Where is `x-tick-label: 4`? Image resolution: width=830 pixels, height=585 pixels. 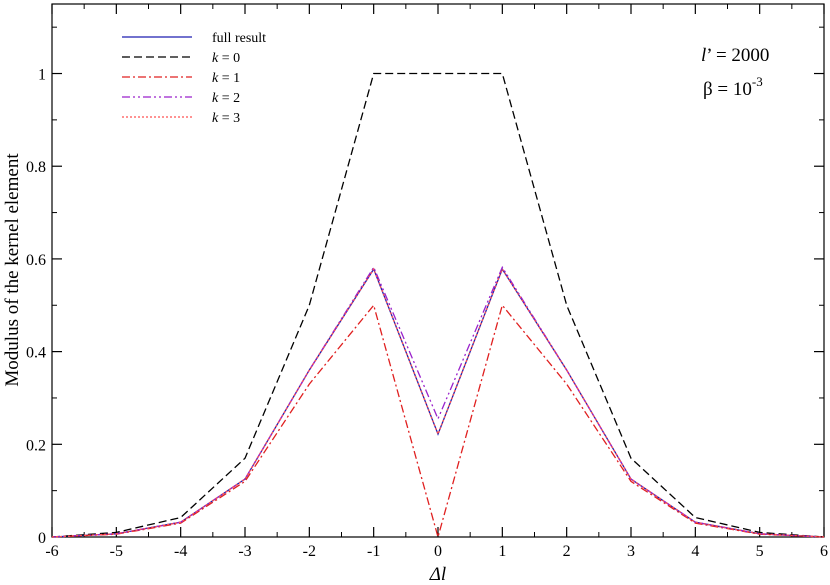
x-tick-label: 4 is located at coordinates (695, 551).